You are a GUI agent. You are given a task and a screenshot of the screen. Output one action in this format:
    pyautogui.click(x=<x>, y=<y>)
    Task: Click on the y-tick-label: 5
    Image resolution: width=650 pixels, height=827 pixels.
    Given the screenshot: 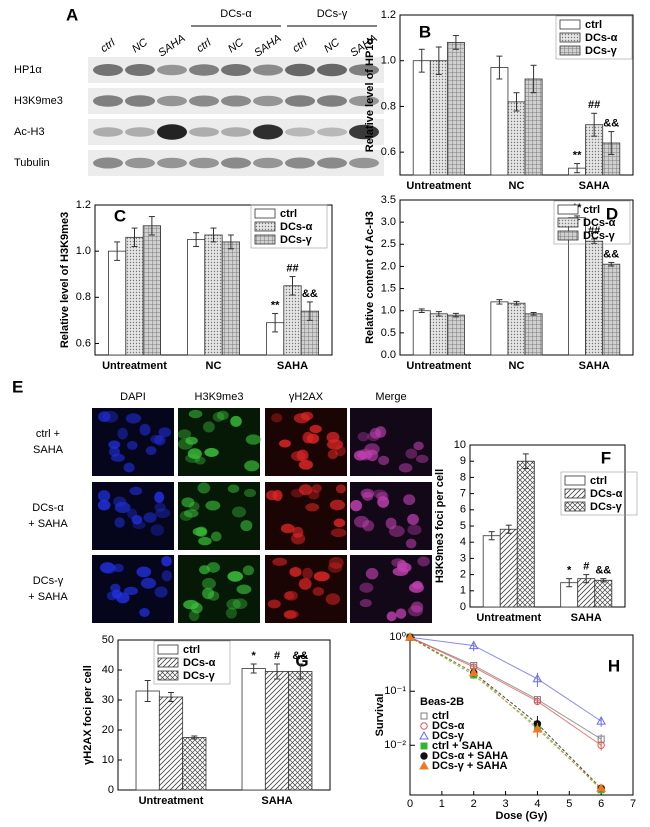 What is the action you would take?
    pyautogui.click(x=463, y=526)
    